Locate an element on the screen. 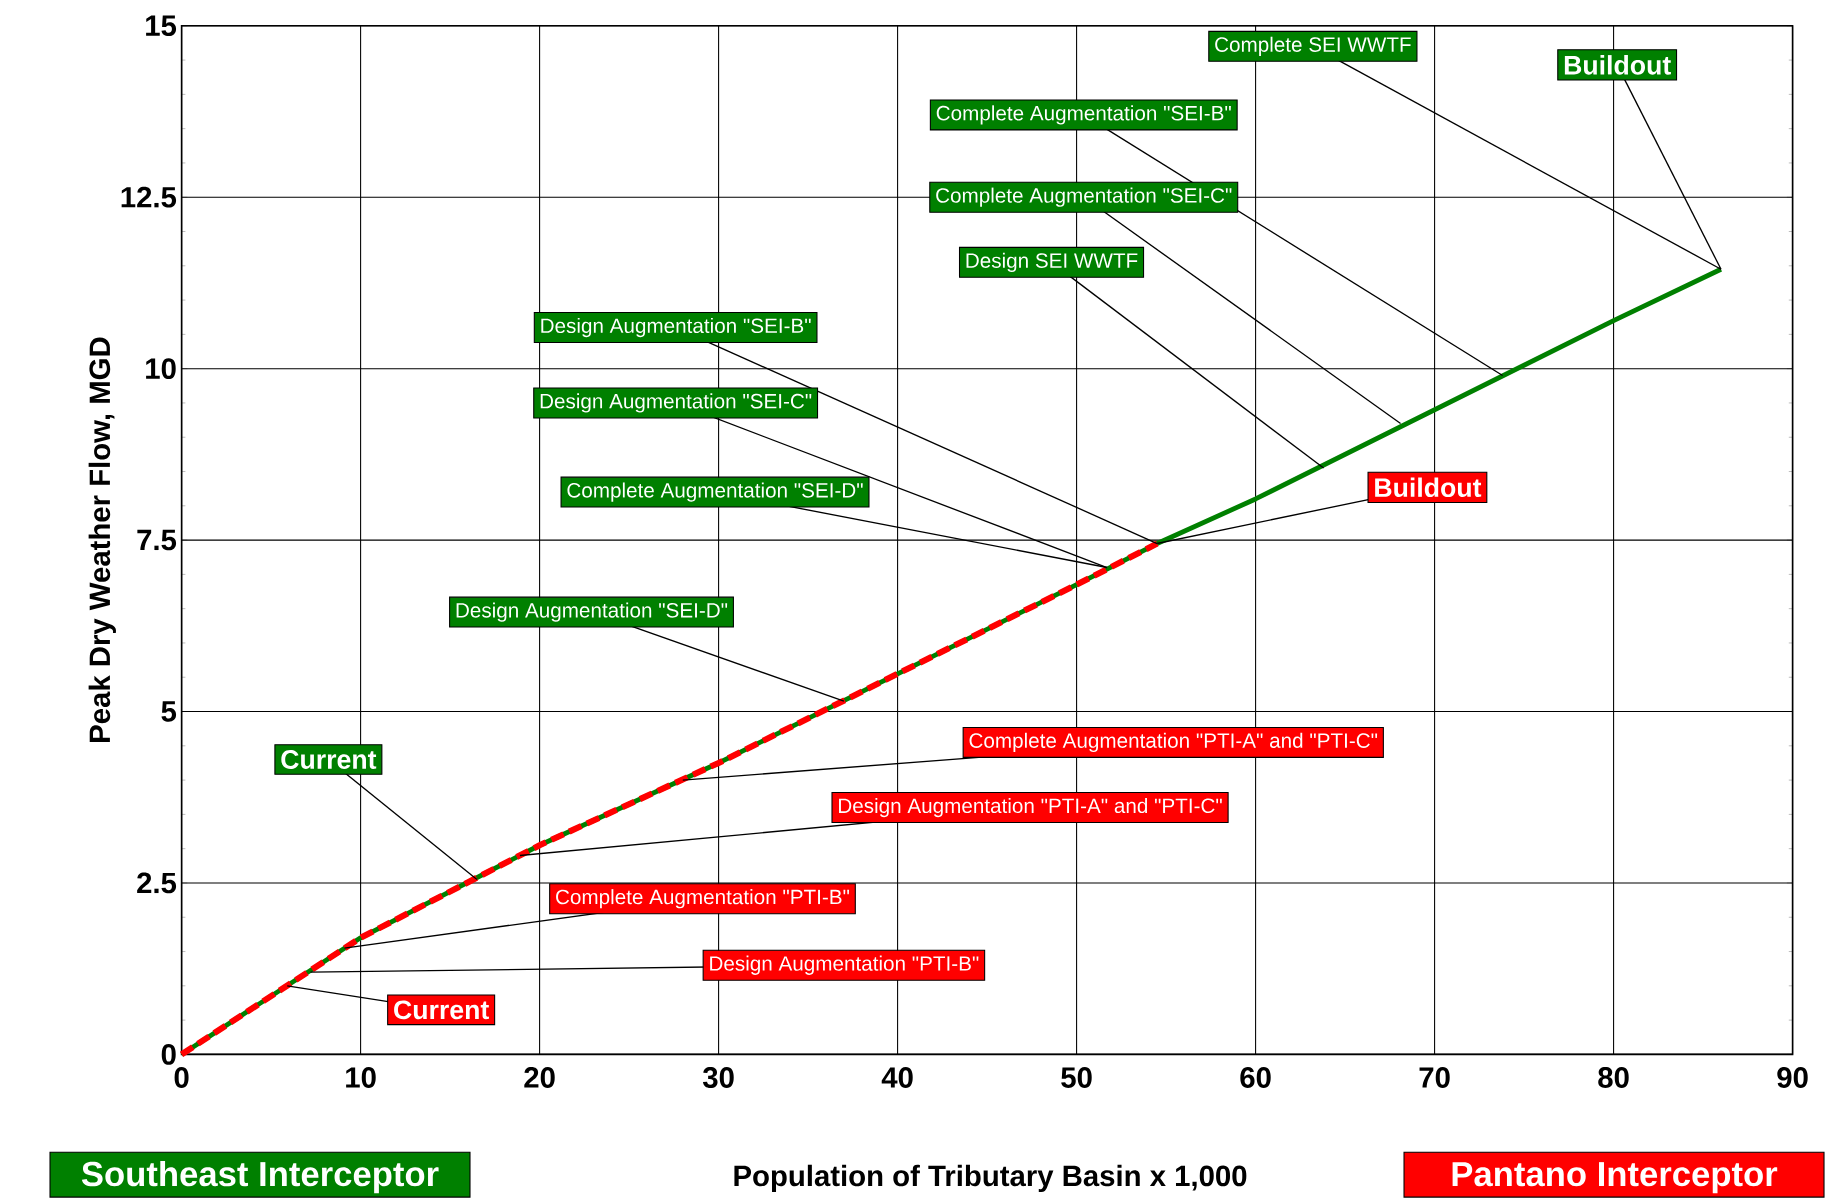 The image size is (1837, 1204). annotation: Design Augmentation "SEI-B" is located at coordinates (676, 327).